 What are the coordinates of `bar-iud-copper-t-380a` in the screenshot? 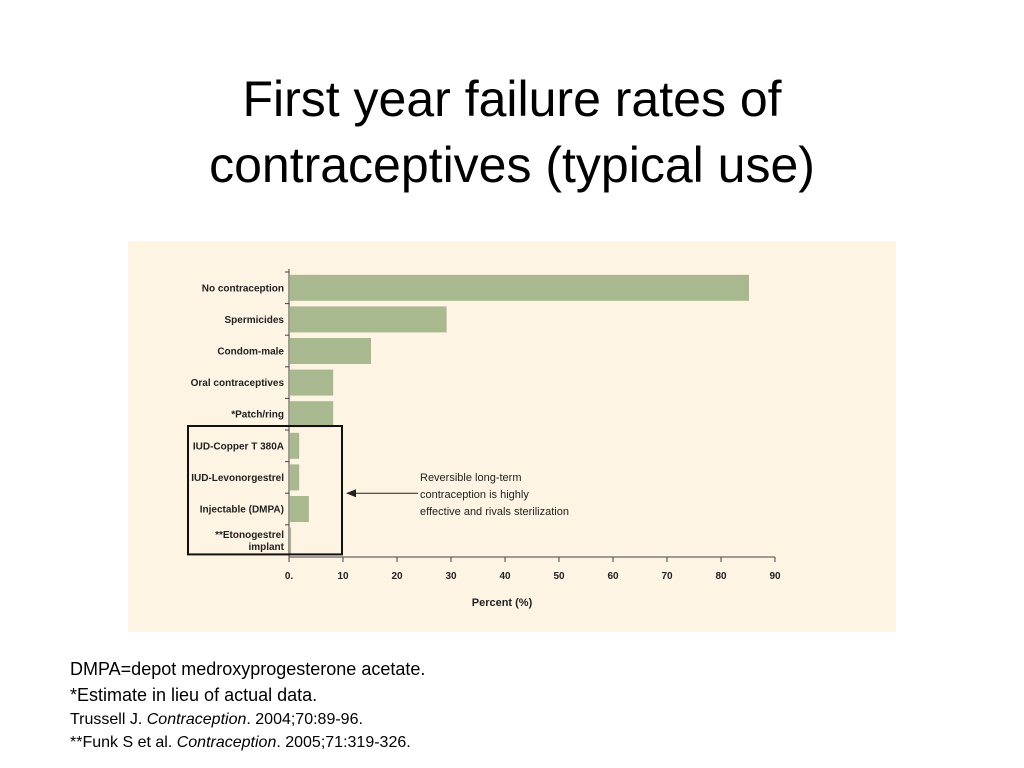 It's located at (295, 445).